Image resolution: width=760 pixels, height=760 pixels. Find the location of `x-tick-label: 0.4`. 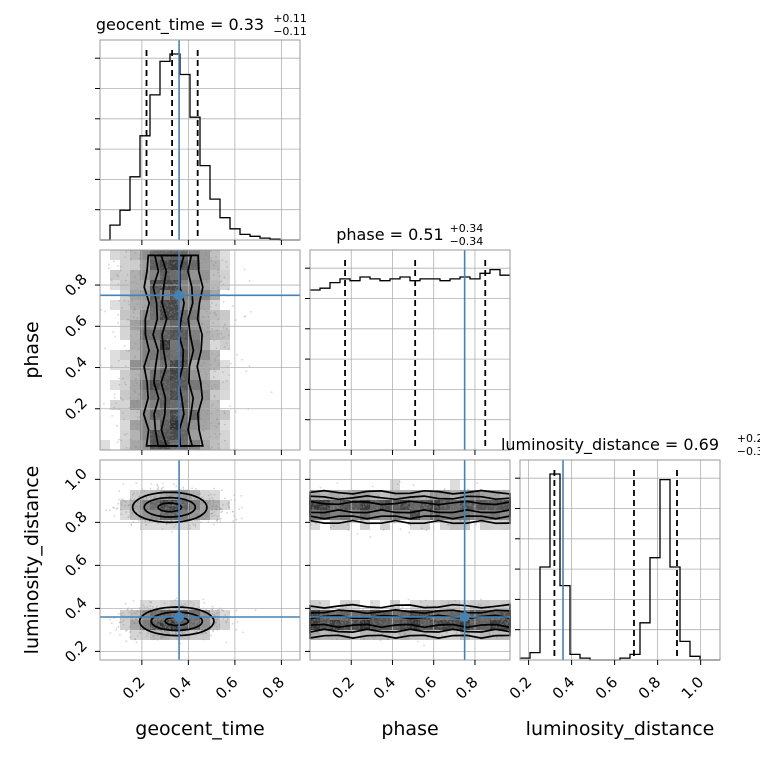

x-tick-label: 0.4 is located at coordinates (180, 688).